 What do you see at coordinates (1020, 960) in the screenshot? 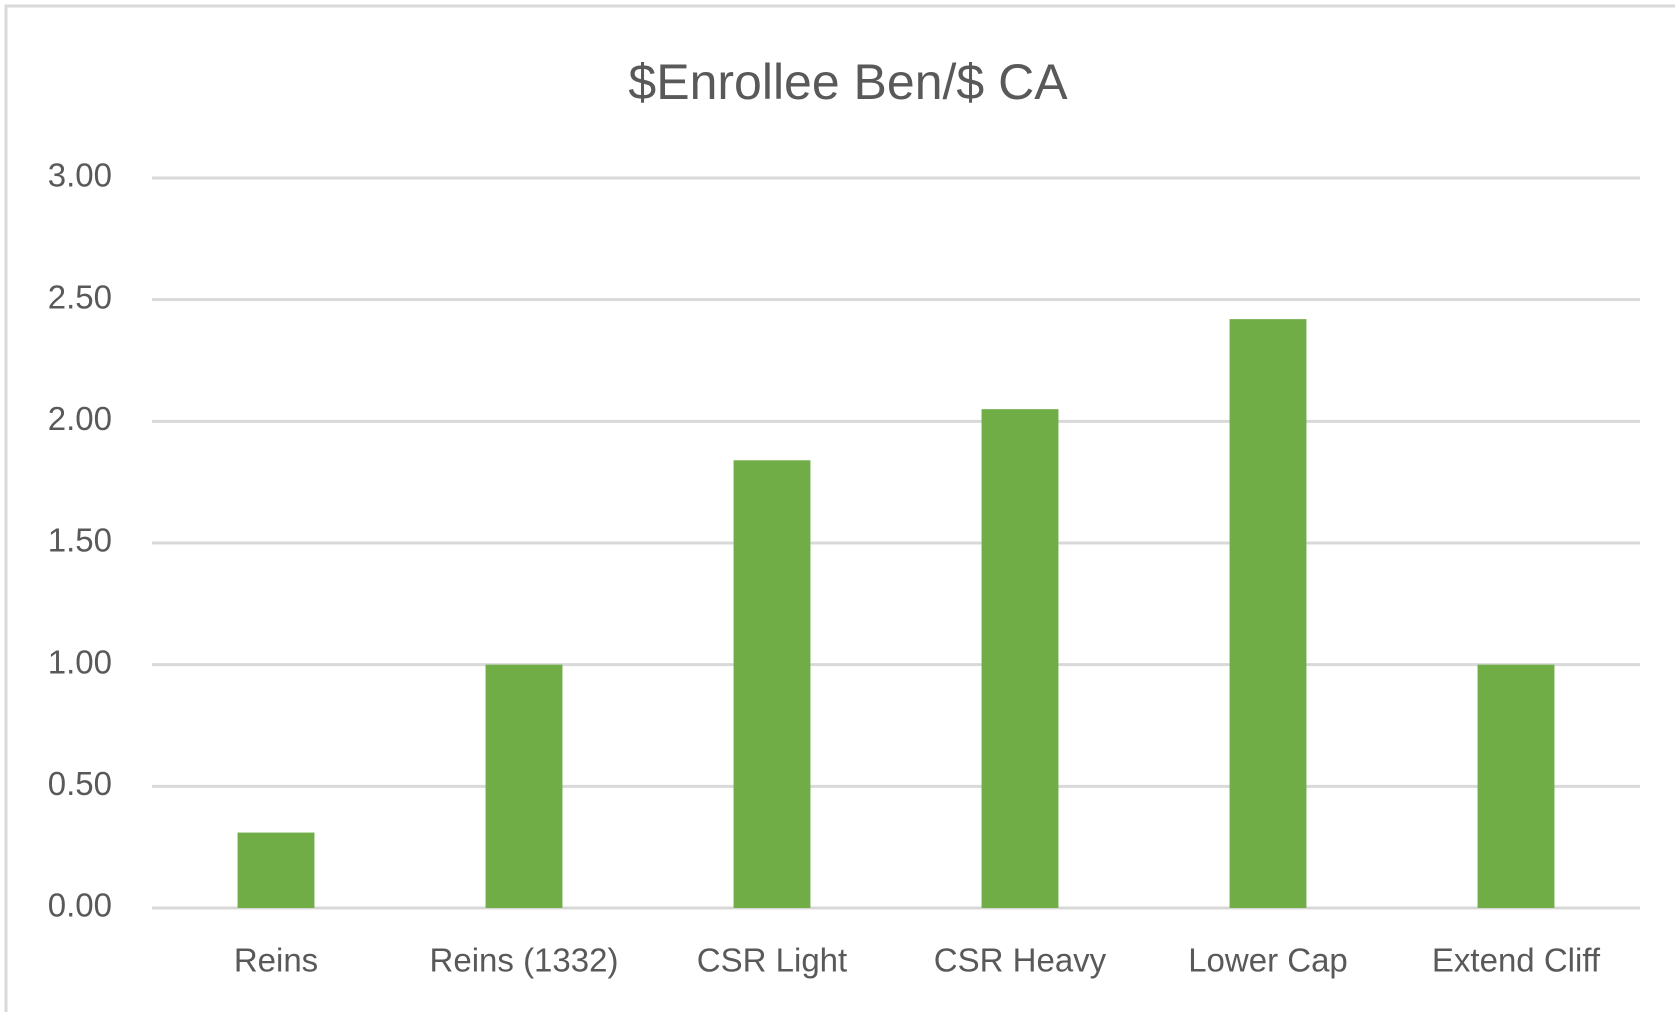
I see `x-tick-label: CSR Heavy` at bounding box center [1020, 960].